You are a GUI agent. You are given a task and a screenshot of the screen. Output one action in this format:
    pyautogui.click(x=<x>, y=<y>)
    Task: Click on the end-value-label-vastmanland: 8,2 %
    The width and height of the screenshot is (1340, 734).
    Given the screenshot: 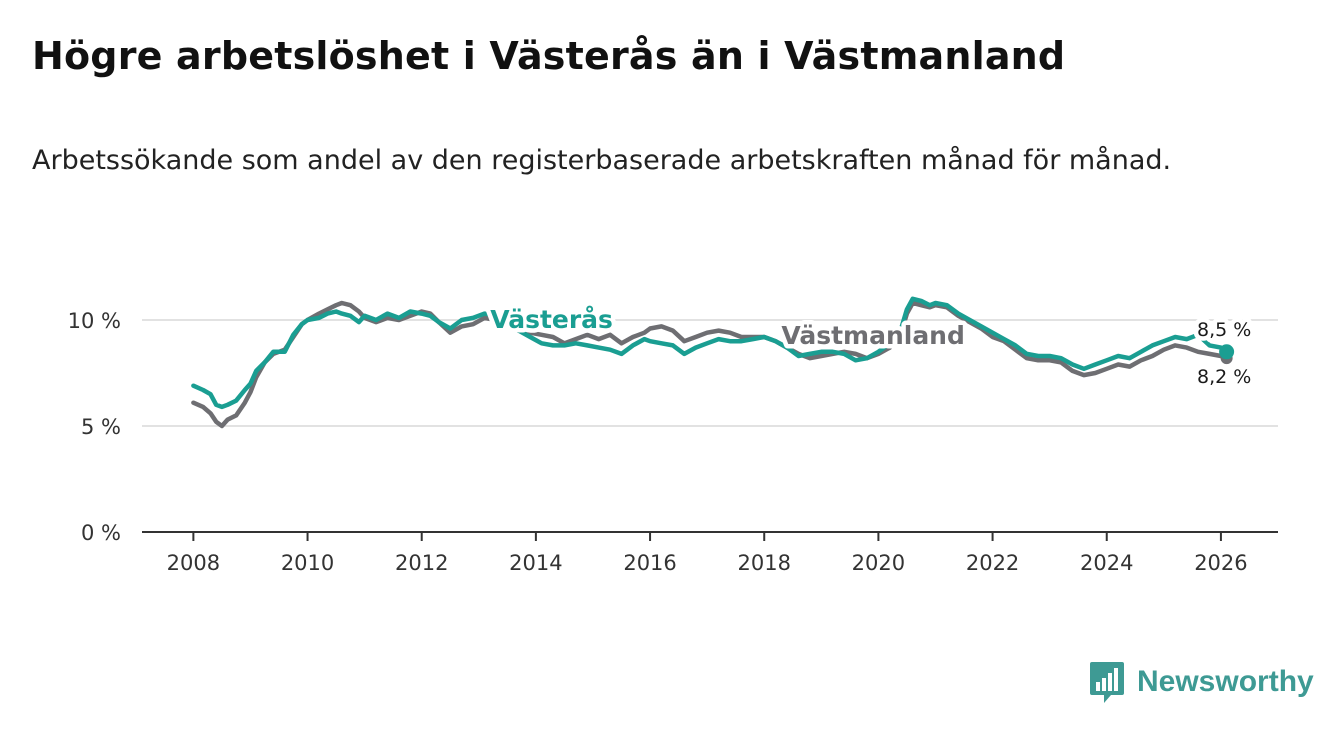 What is the action you would take?
    pyautogui.click(x=1224, y=377)
    